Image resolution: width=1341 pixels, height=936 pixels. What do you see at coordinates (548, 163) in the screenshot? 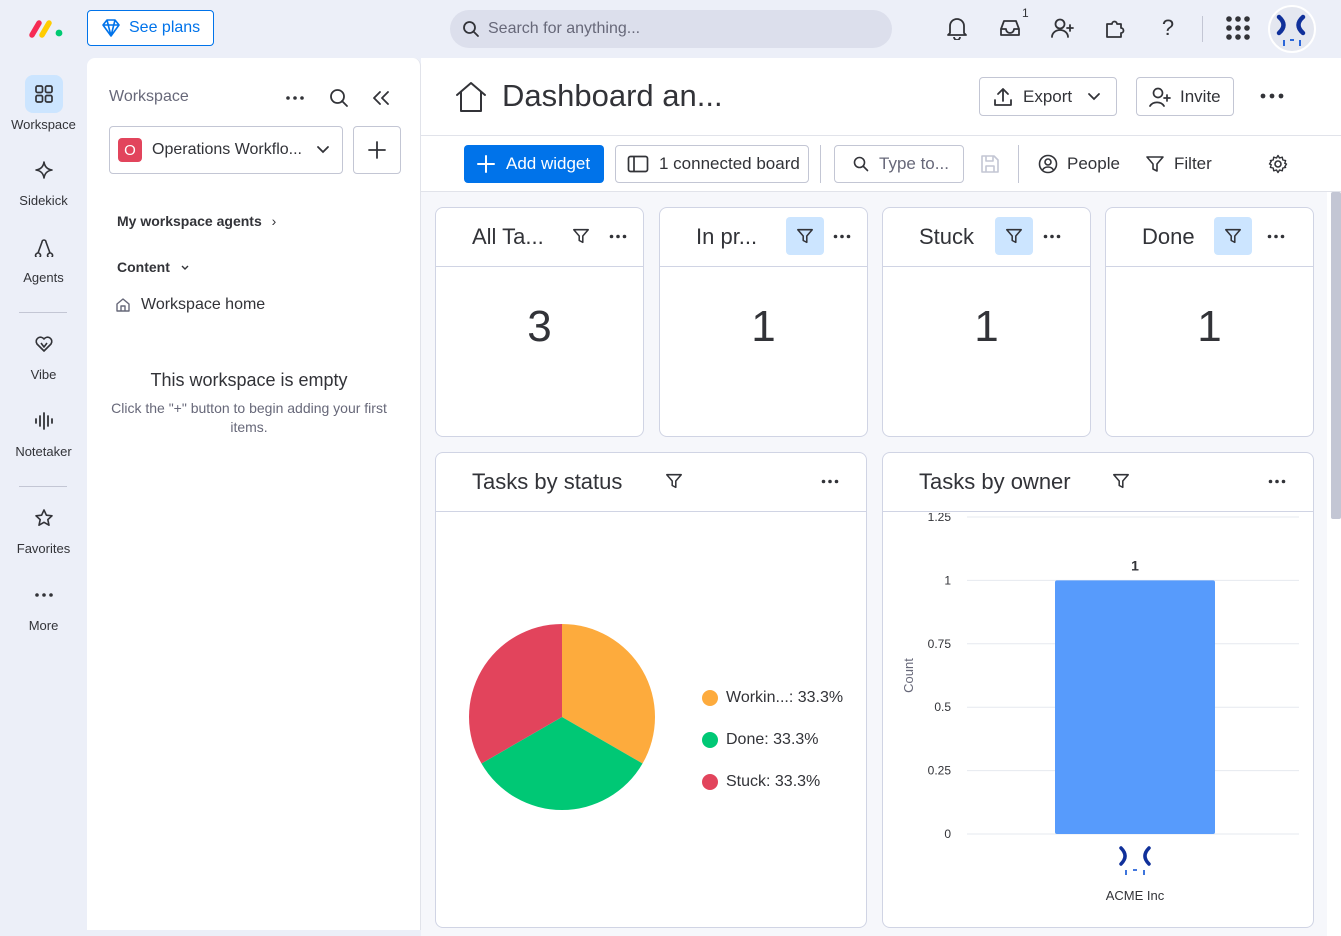
I see `add-widget-label: Add widget` at bounding box center [548, 163].